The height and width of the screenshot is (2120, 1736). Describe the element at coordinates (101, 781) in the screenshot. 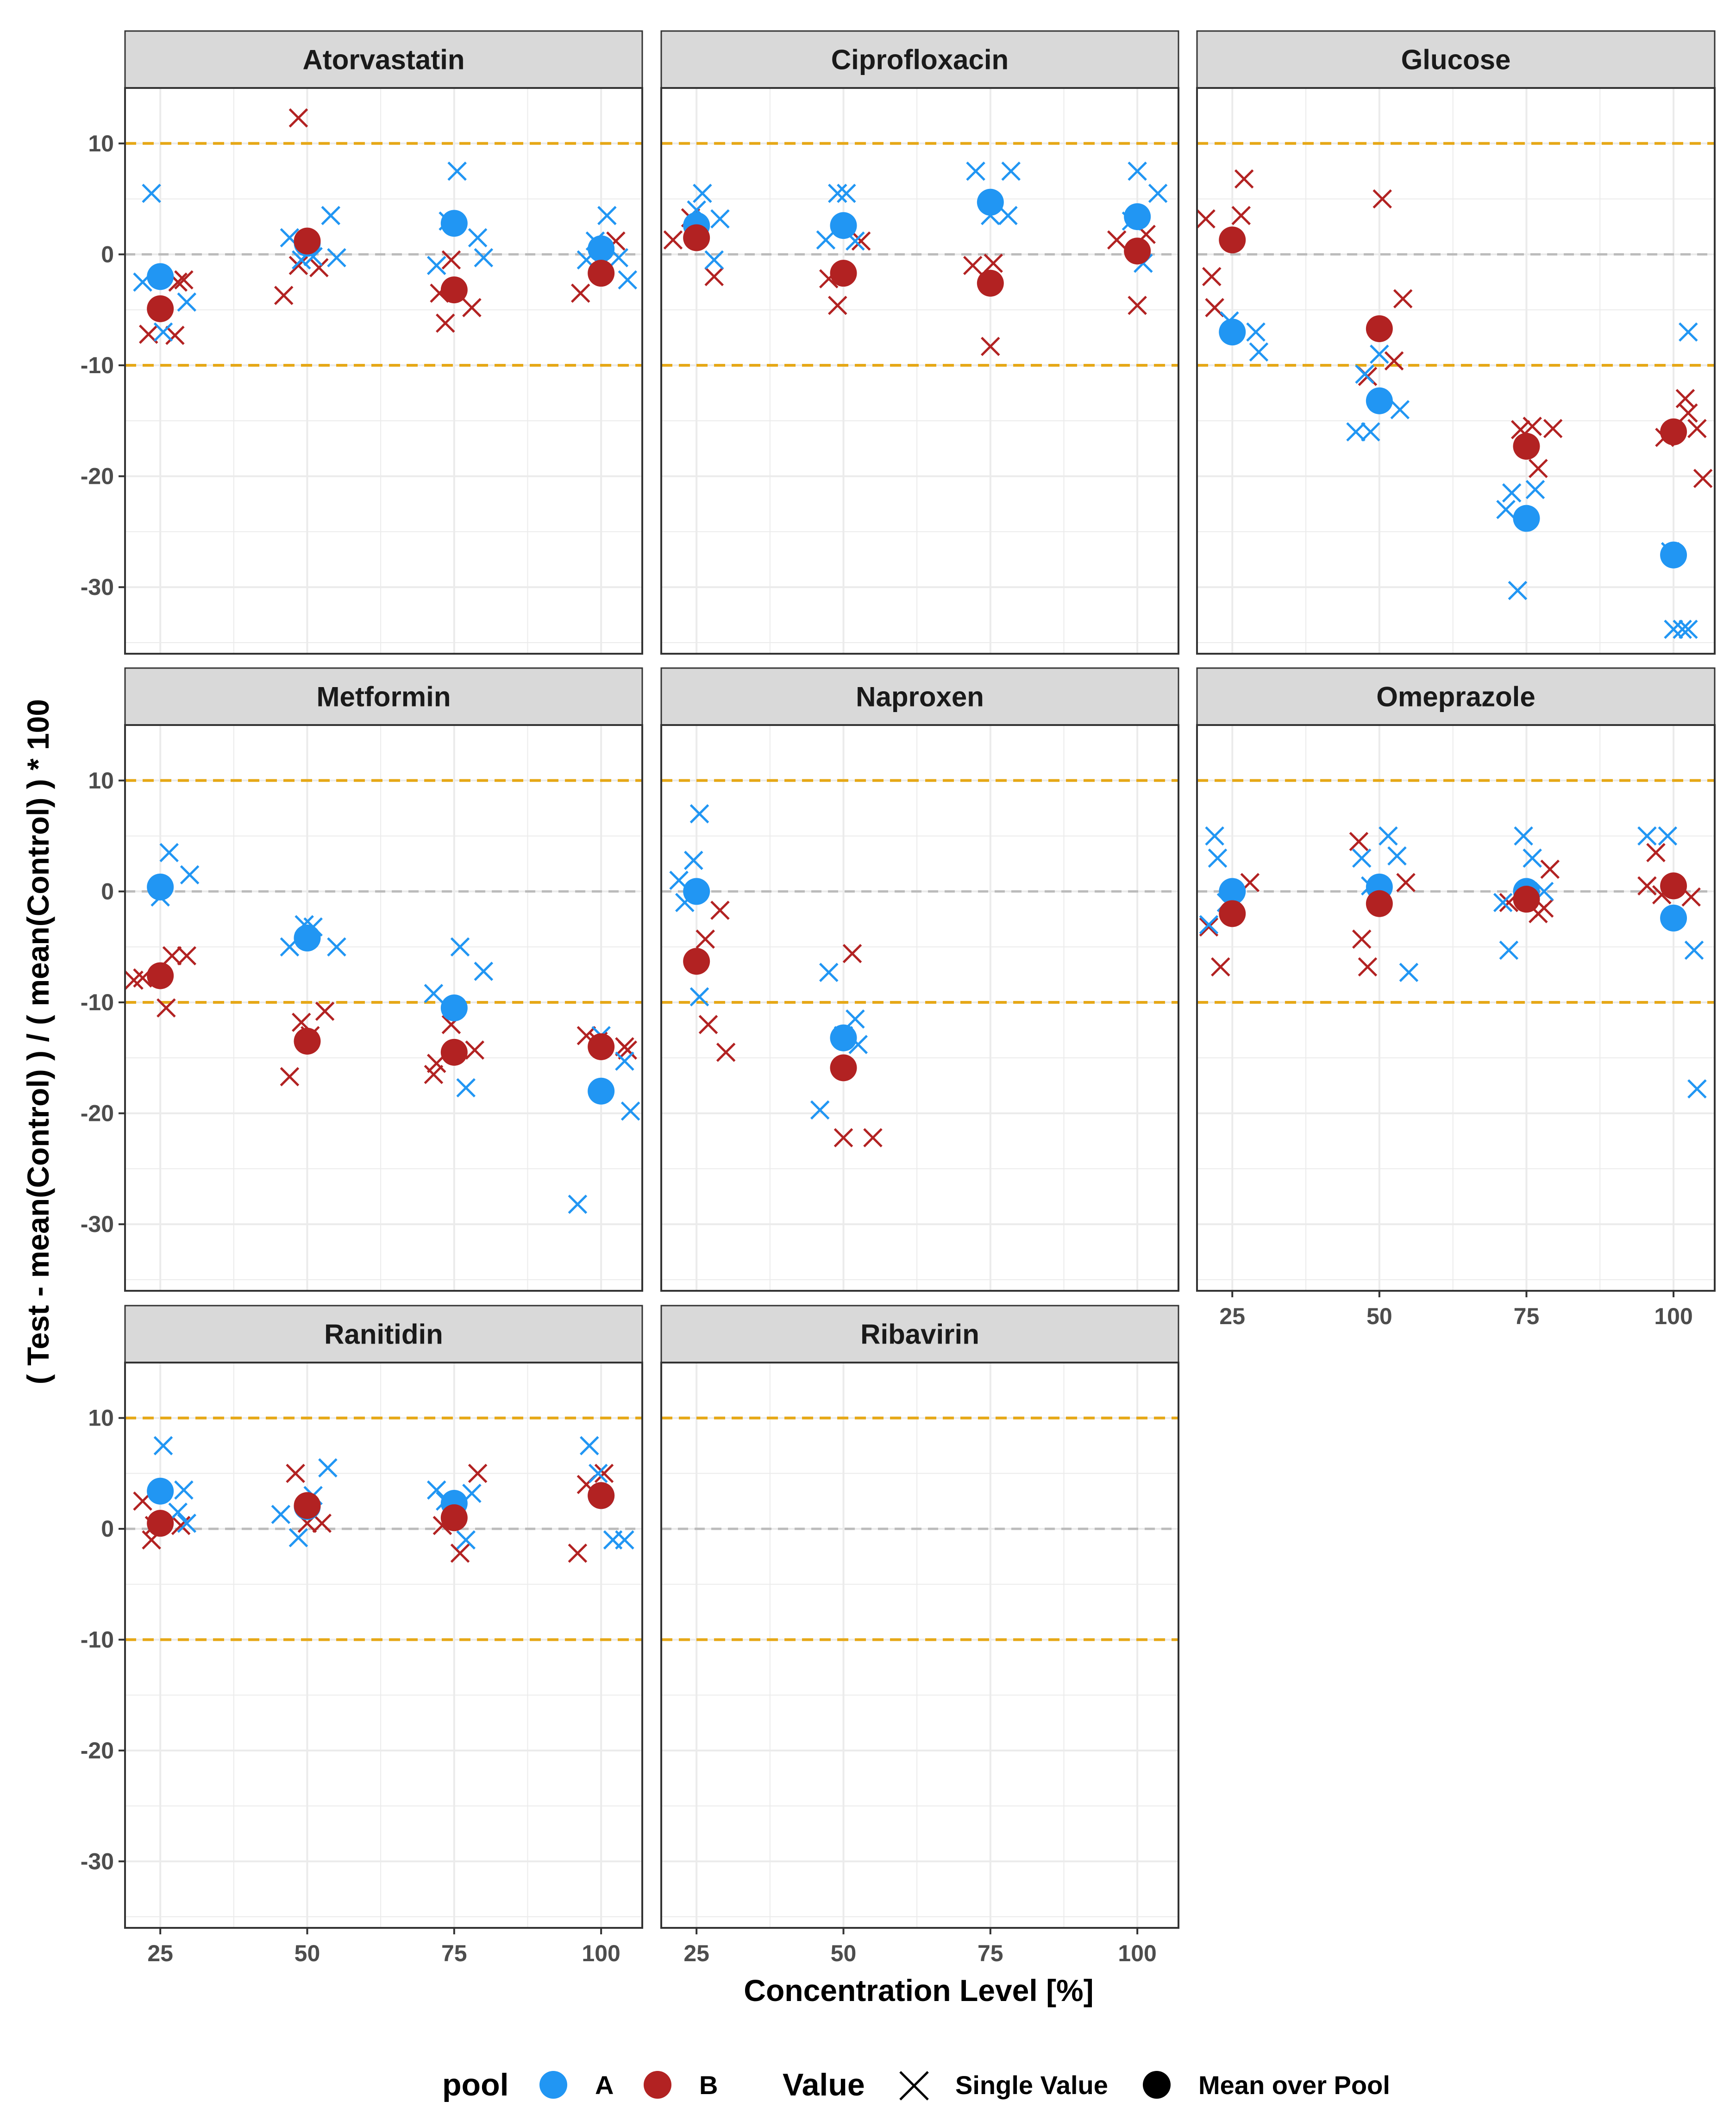

I see `y-tick-label: 10` at that location.